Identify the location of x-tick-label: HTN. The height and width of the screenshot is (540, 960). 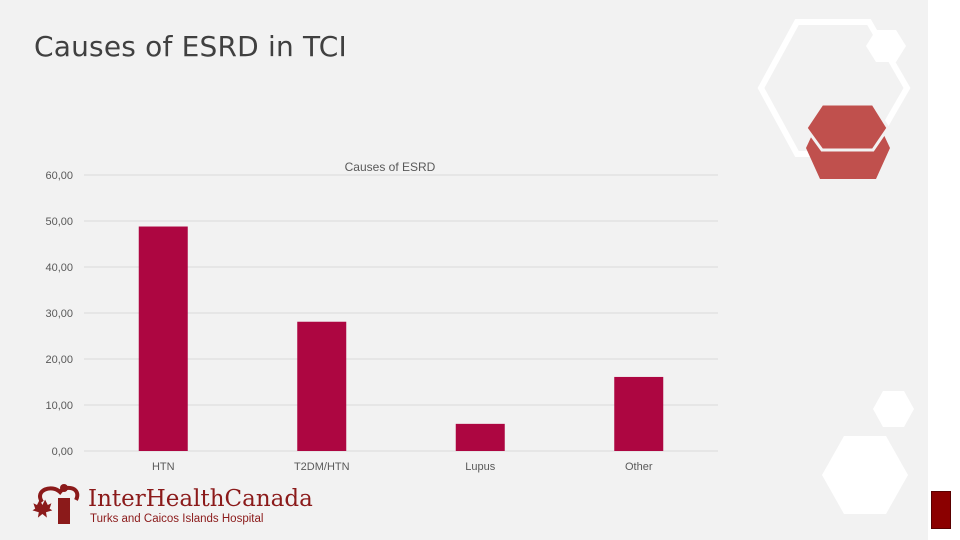
(163, 467).